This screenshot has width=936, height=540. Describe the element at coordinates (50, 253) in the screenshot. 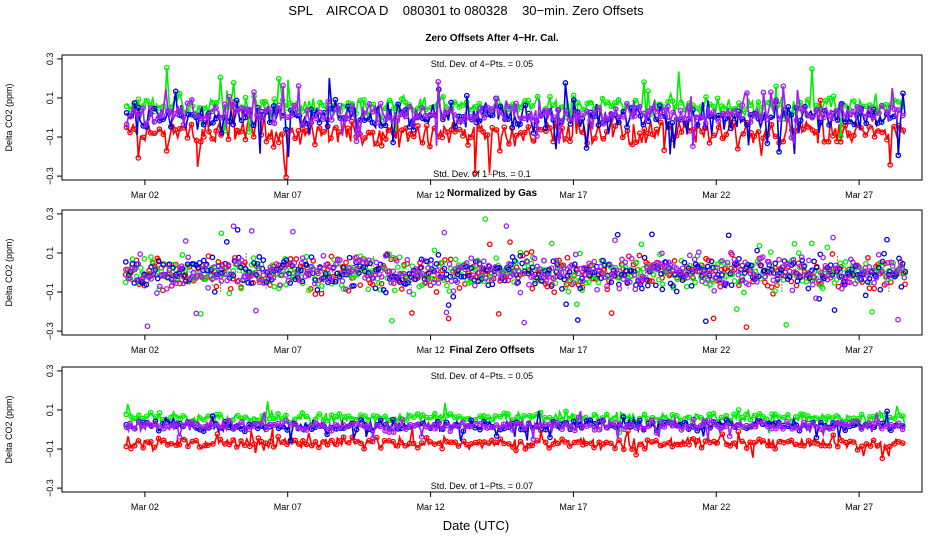

I see `y-tick-label: 0.1` at that location.